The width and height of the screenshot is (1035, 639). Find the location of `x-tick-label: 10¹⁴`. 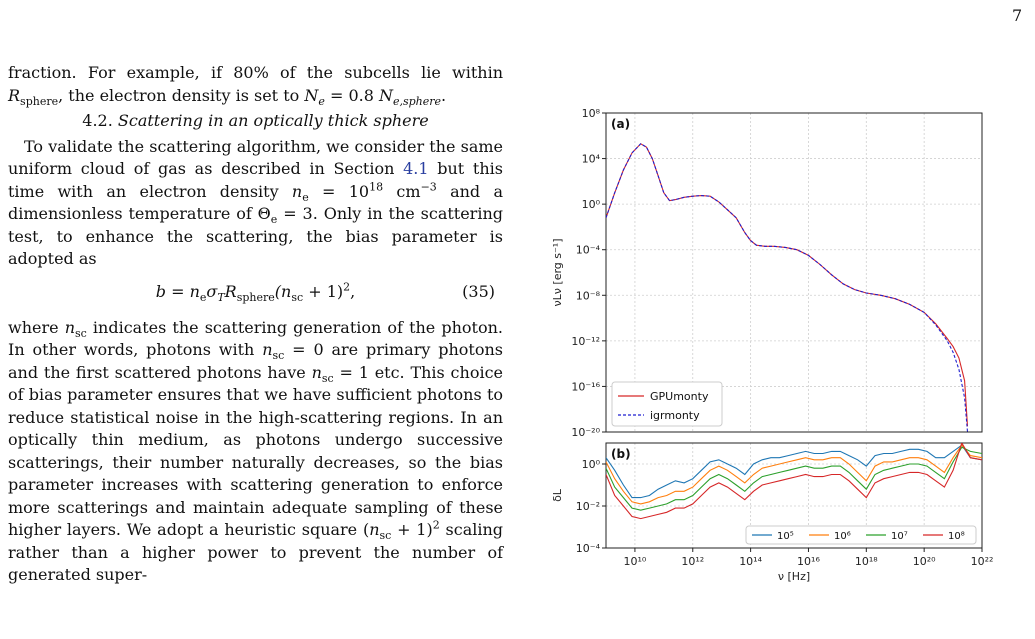

x-tick-label: 10¹⁴ is located at coordinates (750, 561).